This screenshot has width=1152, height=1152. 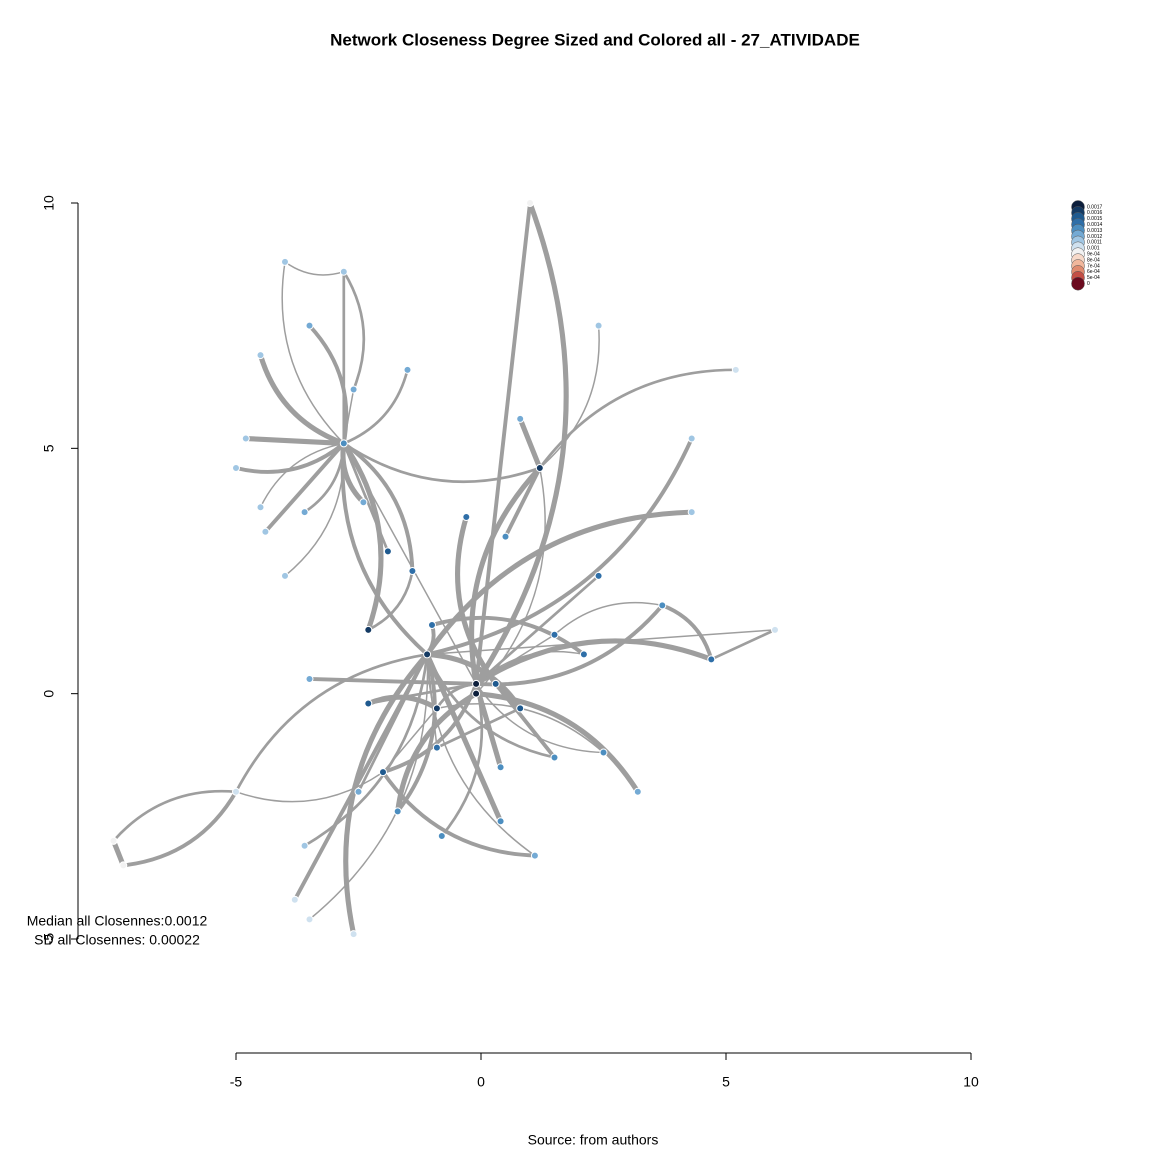 I want to click on legend-label: 8e-04, so click(x=1093, y=260).